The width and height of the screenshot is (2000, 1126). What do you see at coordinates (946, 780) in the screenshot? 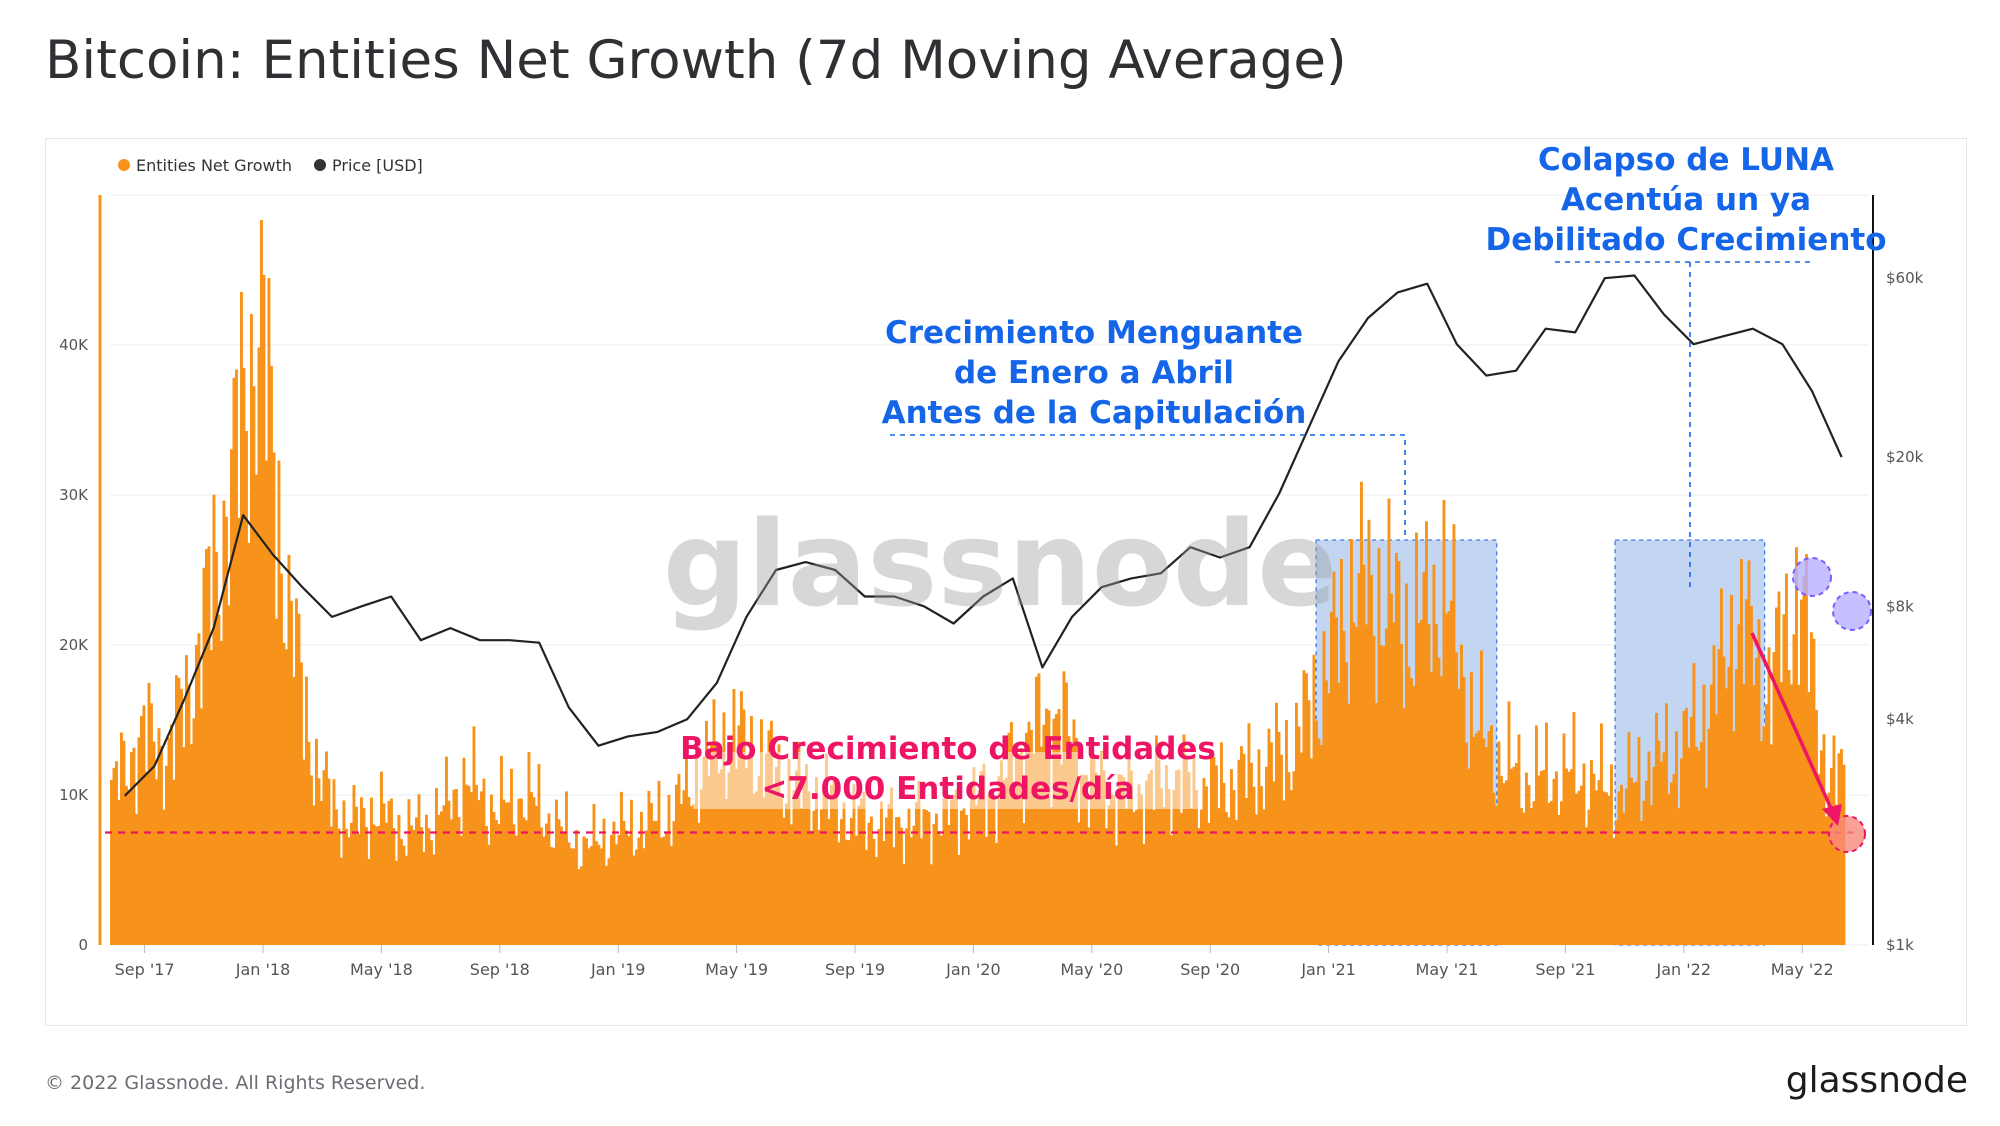
I see `low-growth-label-band` at bounding box center [946, 780].